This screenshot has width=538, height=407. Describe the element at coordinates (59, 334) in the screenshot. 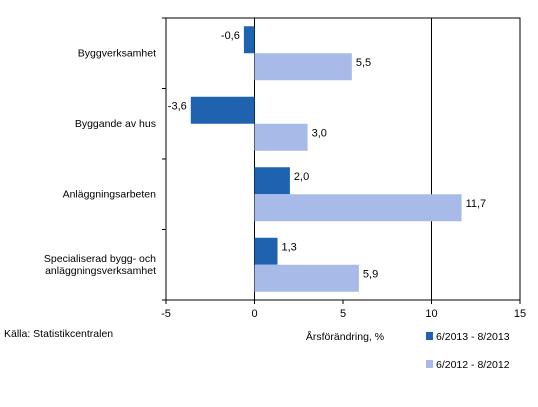

I see `source-note: Källa: Statistikcentralen` at that location.